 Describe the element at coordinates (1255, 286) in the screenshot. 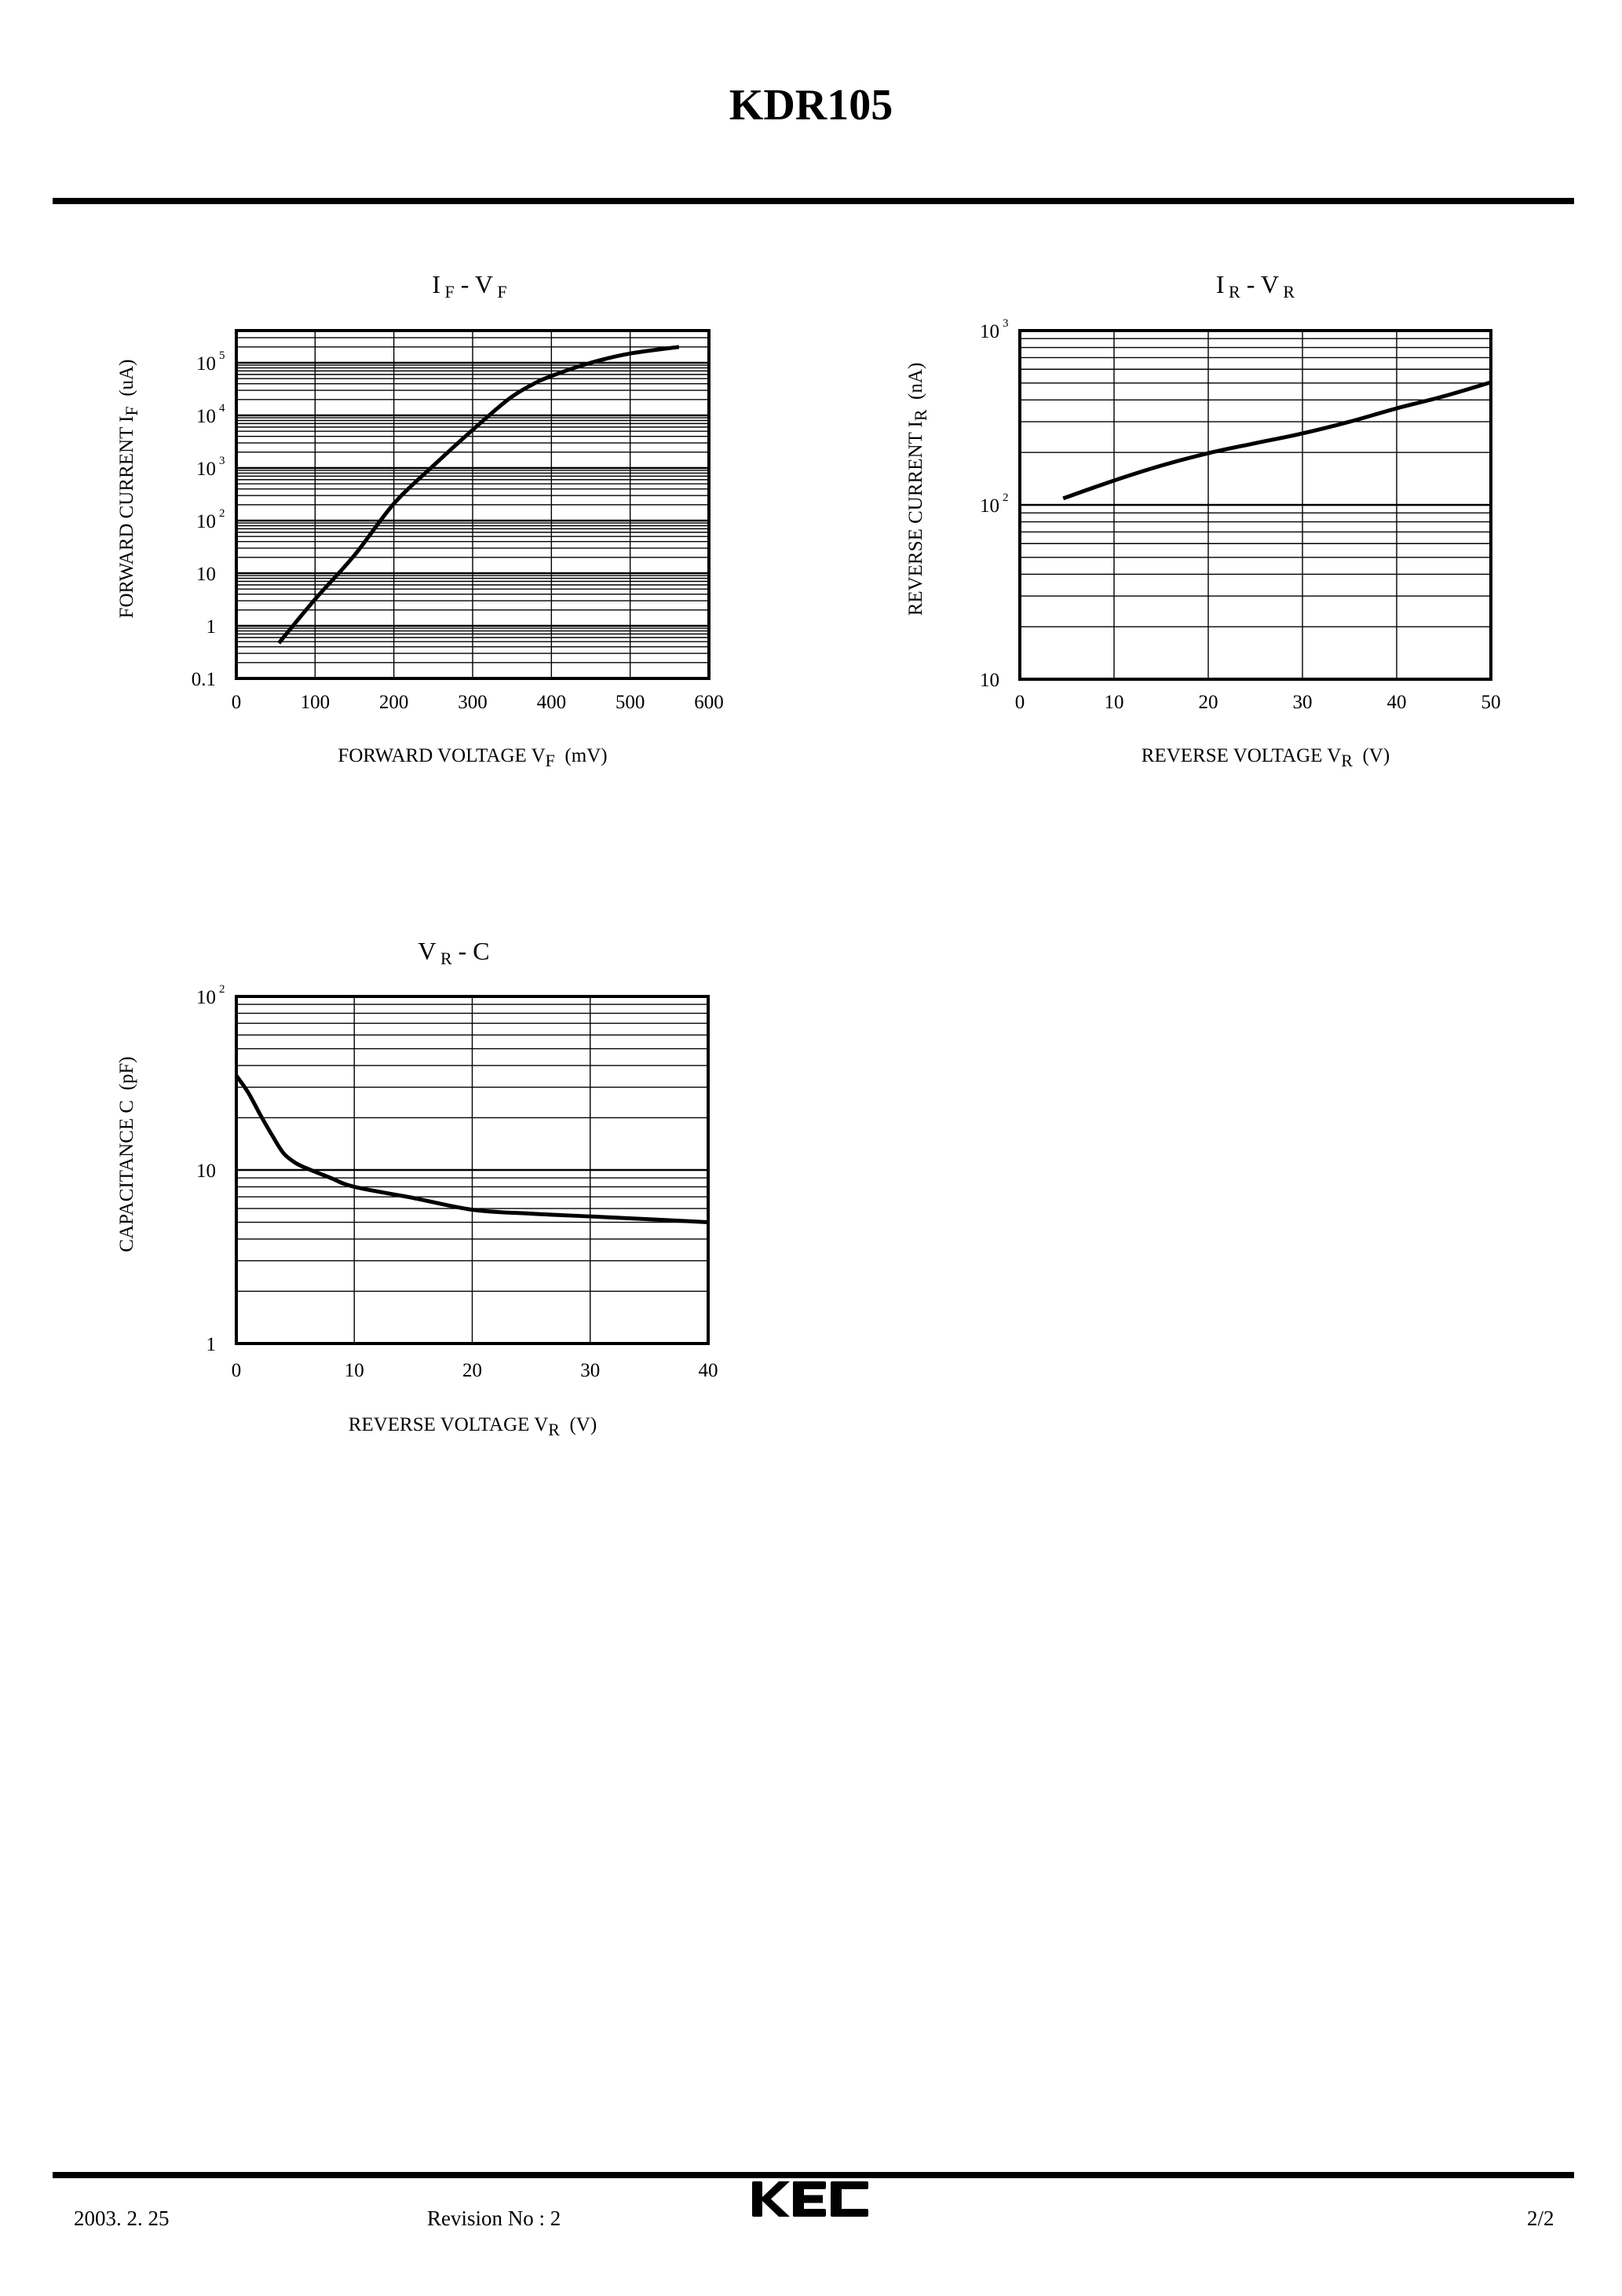

I see `chart-title: I R - V R` at that location.